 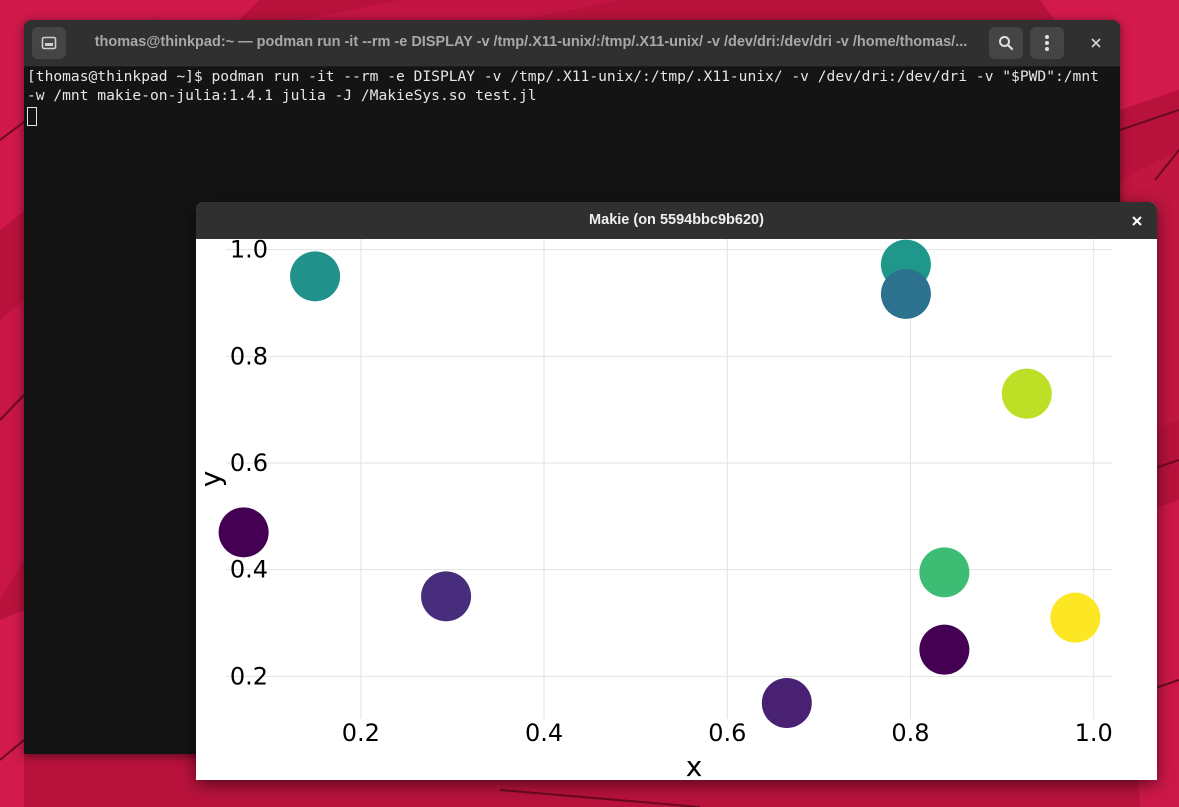 I want to click on x-tick-label: 1.0, so click(x=1094, y=733).